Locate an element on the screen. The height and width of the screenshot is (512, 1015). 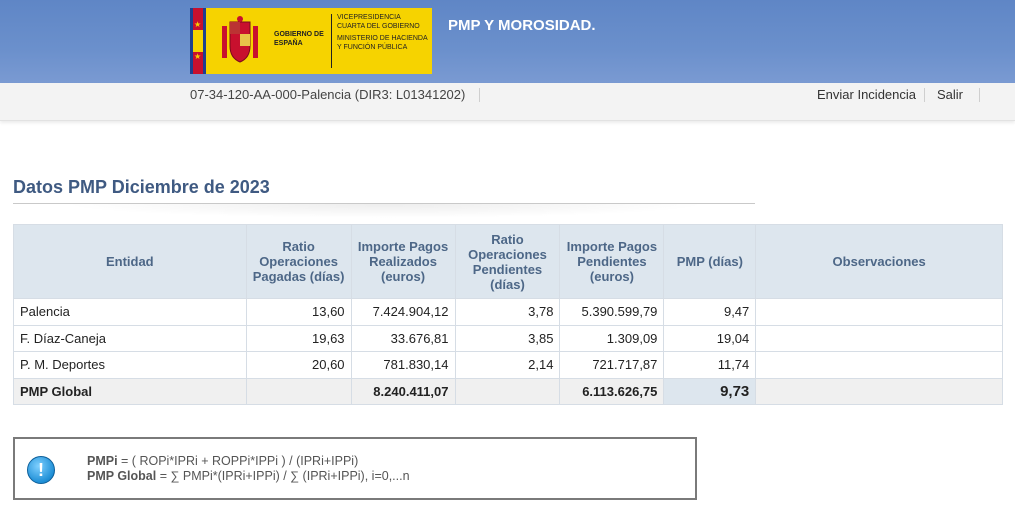
info-icon: ! is located at coordinates (41, 470).